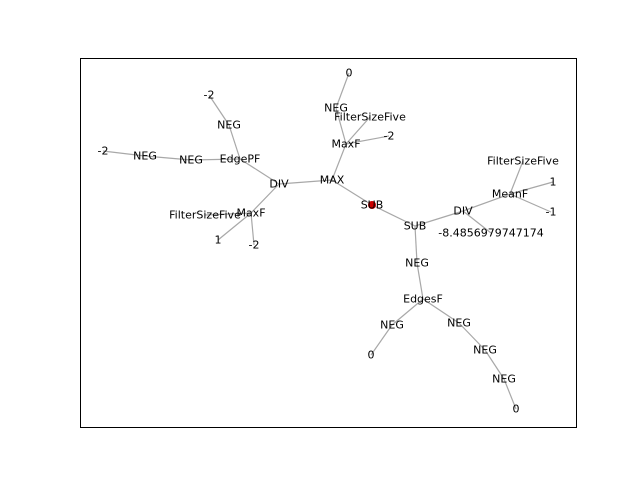  Describe the element at coordinates (463, 211) in the screenshot. I see `node-label-n19: DIV` at that location.